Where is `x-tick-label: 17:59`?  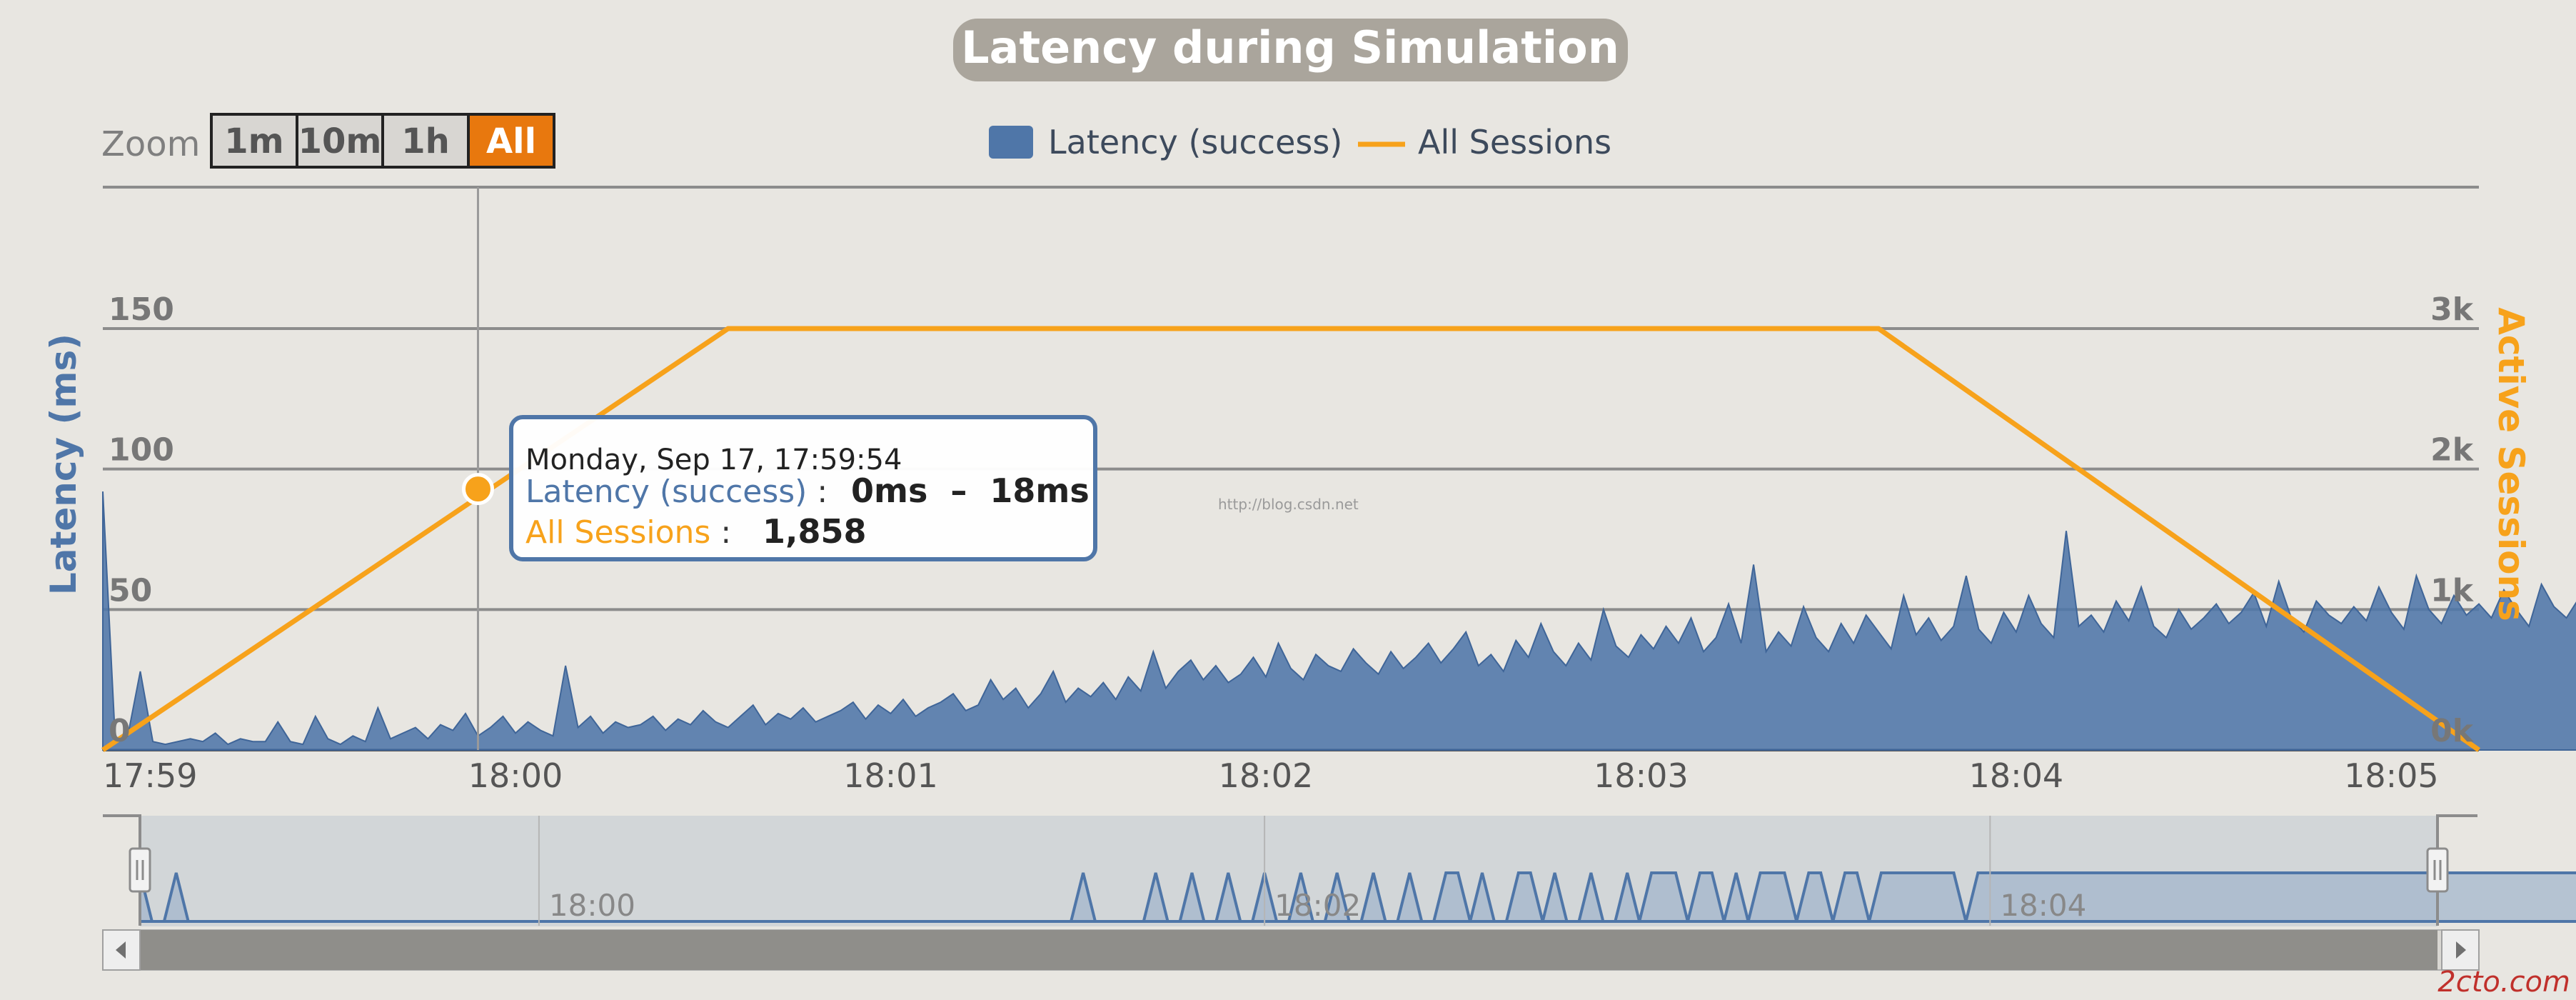 x-tick-label: 17:59 is located at coordinates (150, 775).